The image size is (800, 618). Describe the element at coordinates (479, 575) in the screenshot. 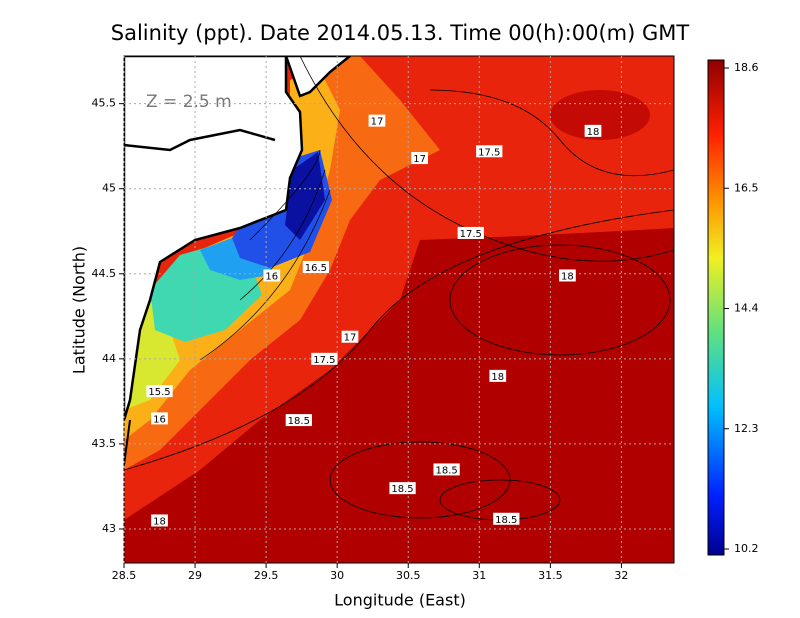

I see `x-tick-label: 31` at that location.